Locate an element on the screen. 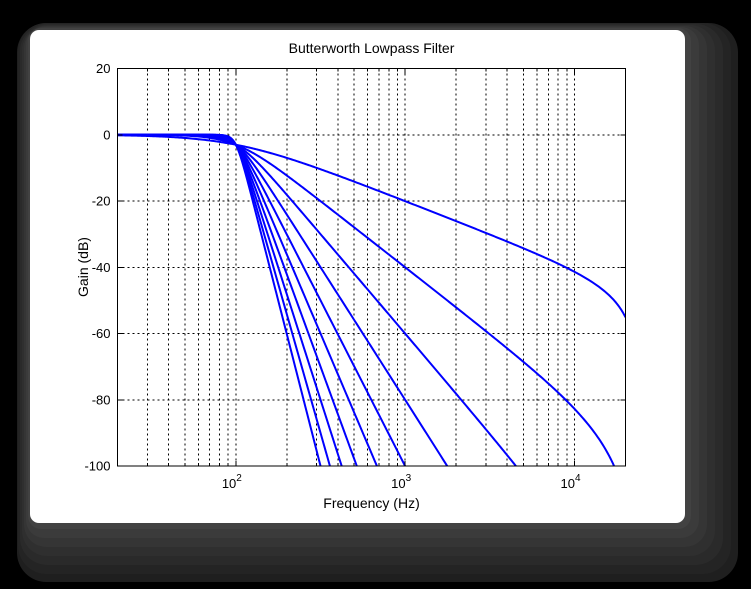 The height and width of the screenshot is (589, 751). x-tick-label: 10⁴ is located at coordinates (571, 482).